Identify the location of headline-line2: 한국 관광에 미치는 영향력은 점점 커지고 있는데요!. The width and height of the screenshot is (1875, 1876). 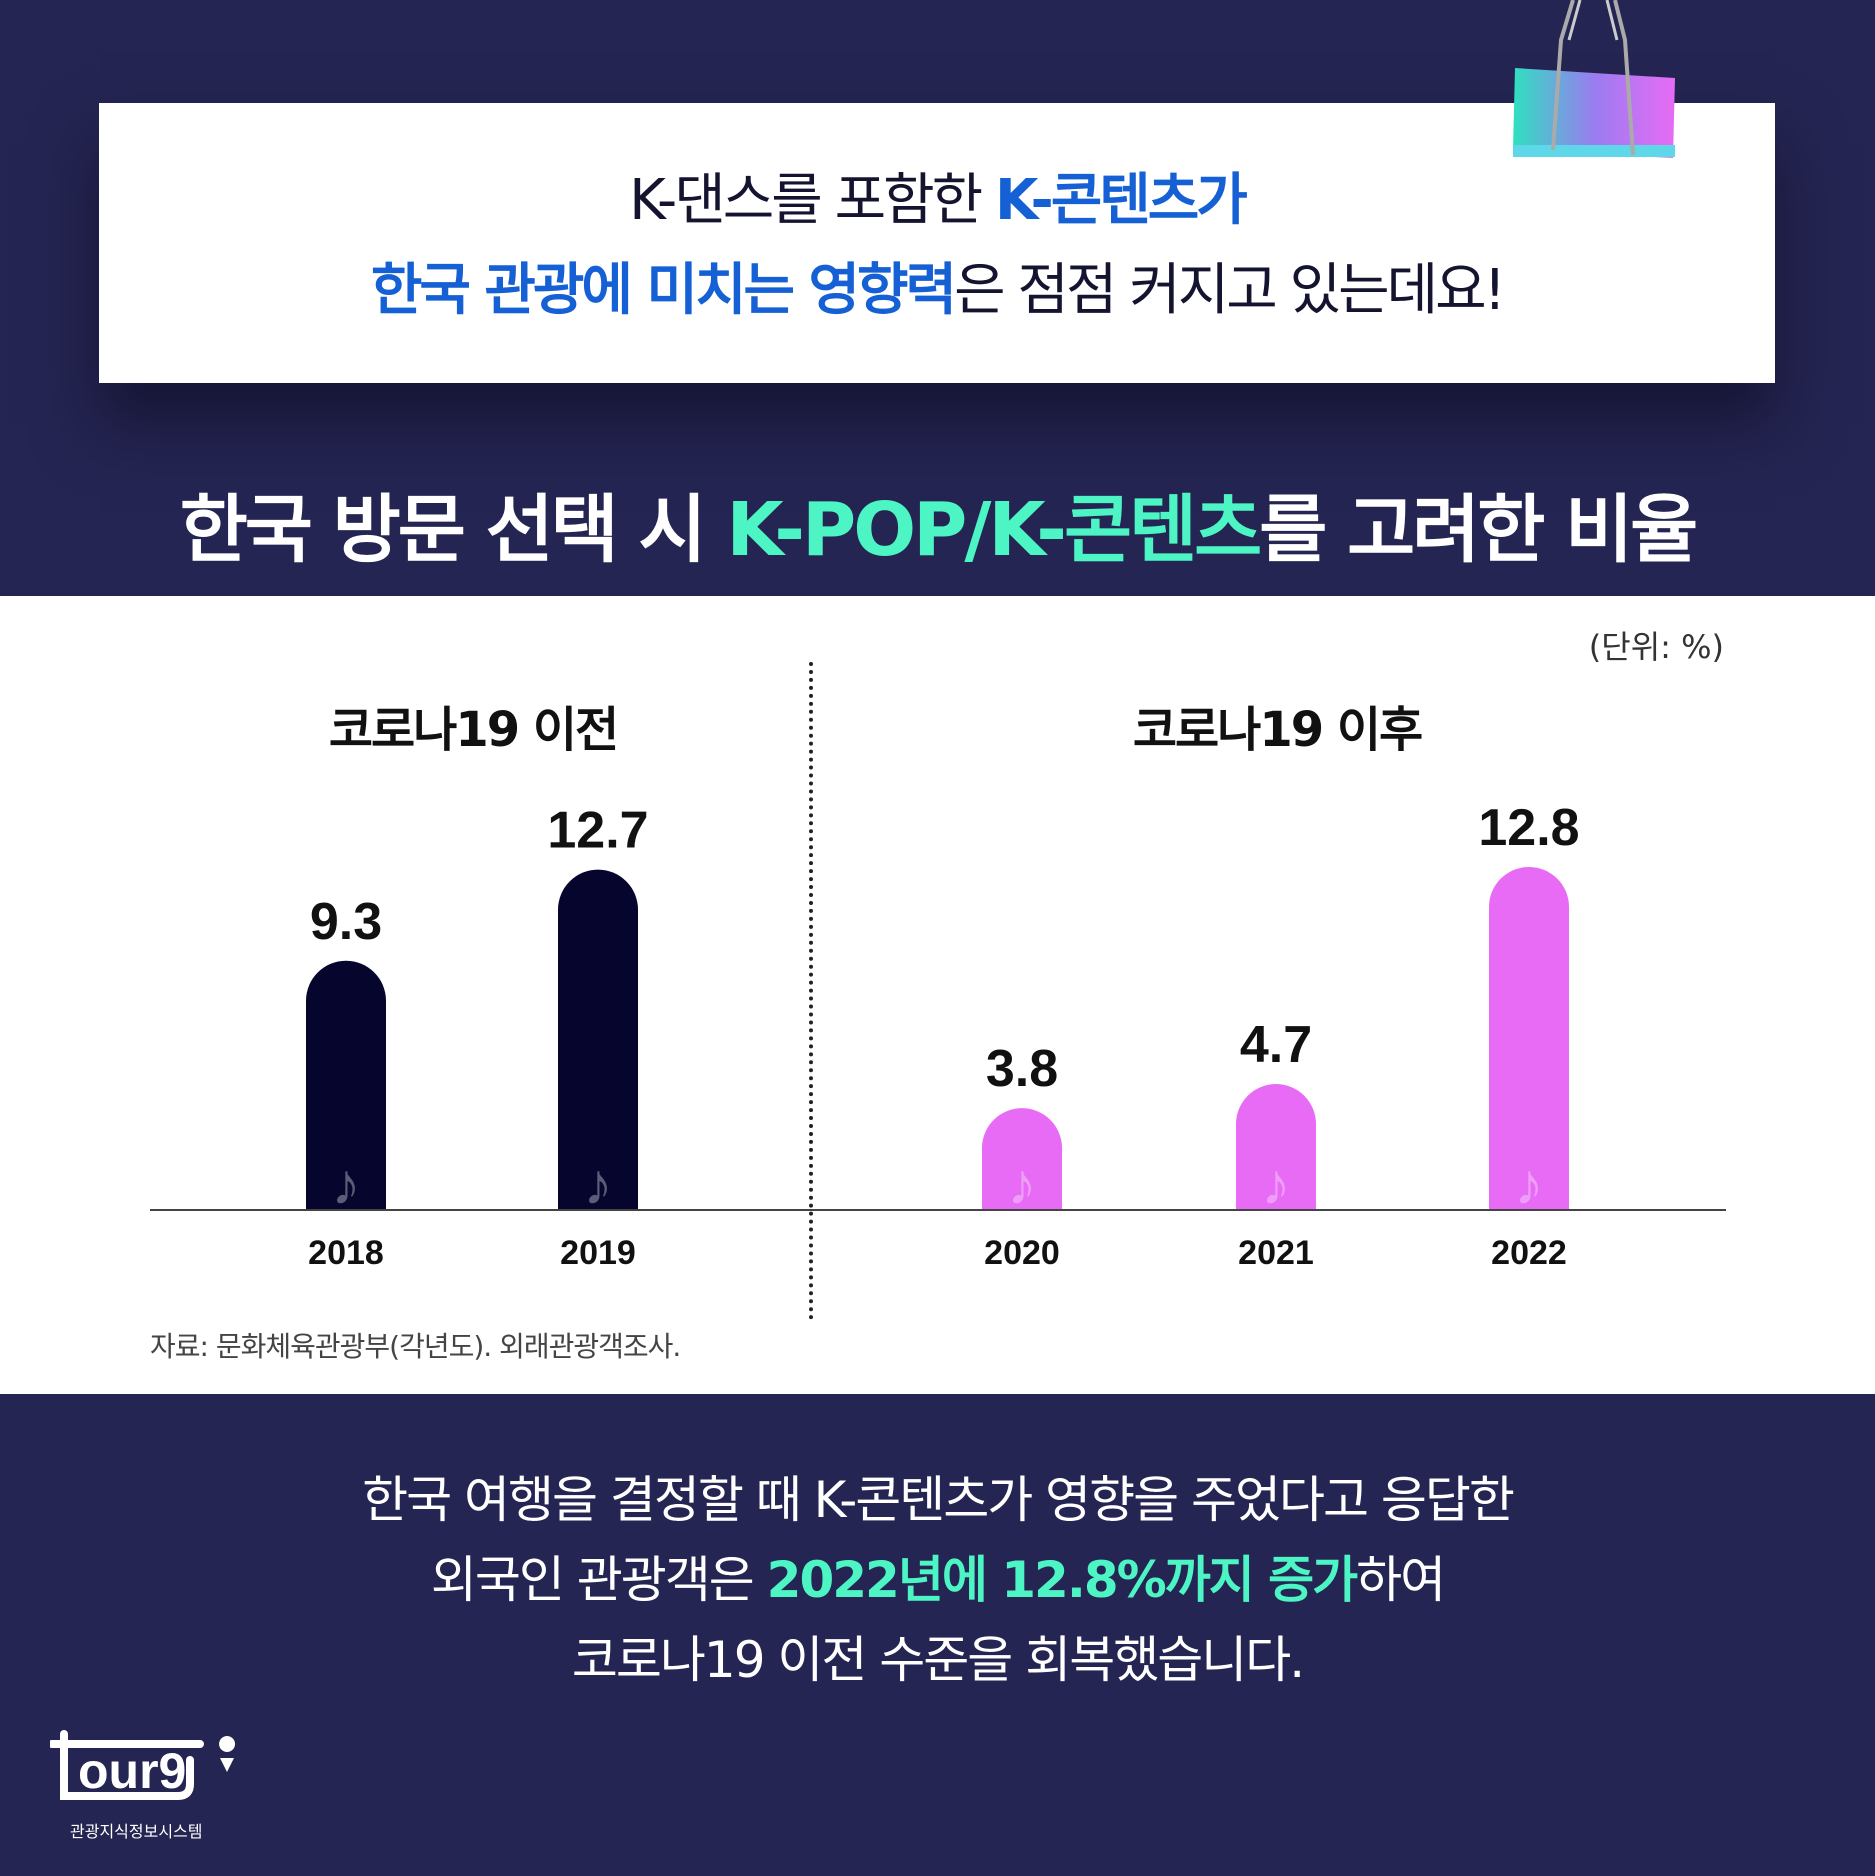
(937, 285).